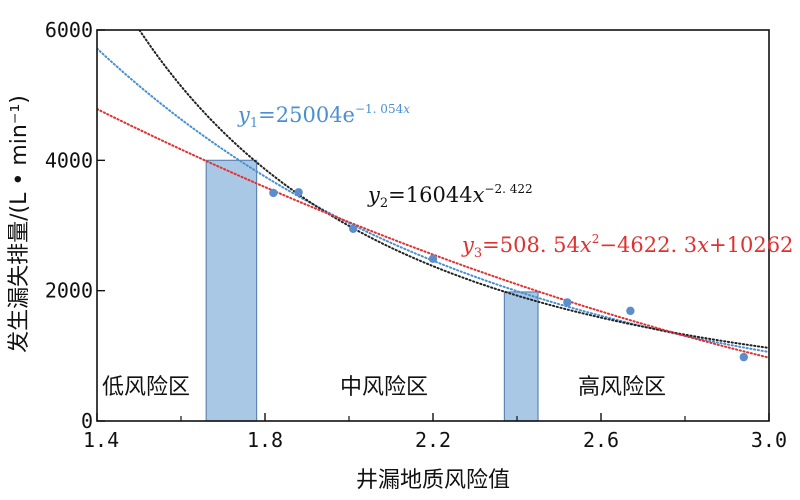 The width and height of the screenshot is (800, 500). I want to click on eq-y1-sub: 1, so click(254, 123).